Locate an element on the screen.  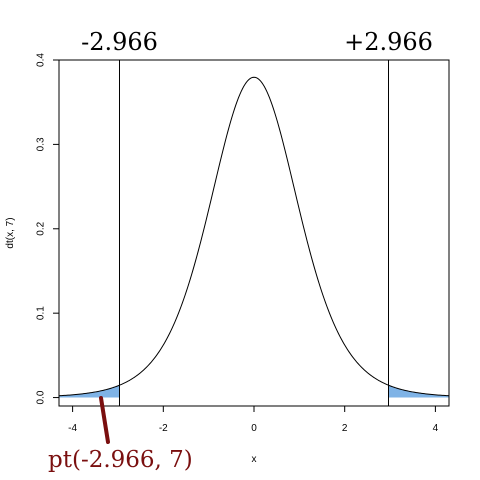
x-tick-label: 0 is located at coordinates (254, 428).